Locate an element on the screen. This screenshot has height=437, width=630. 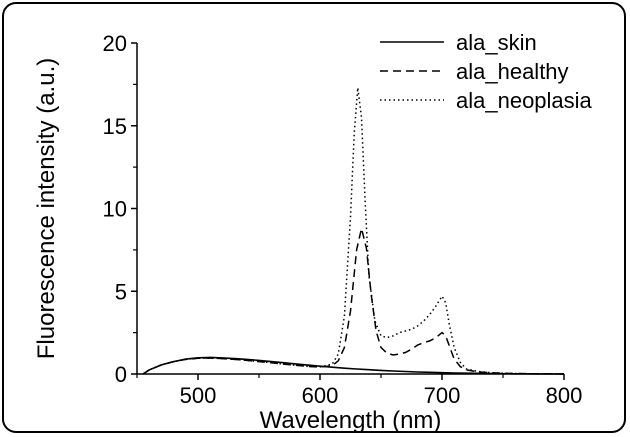
y-tick-label: 10 is located at coordinates (115, 209).